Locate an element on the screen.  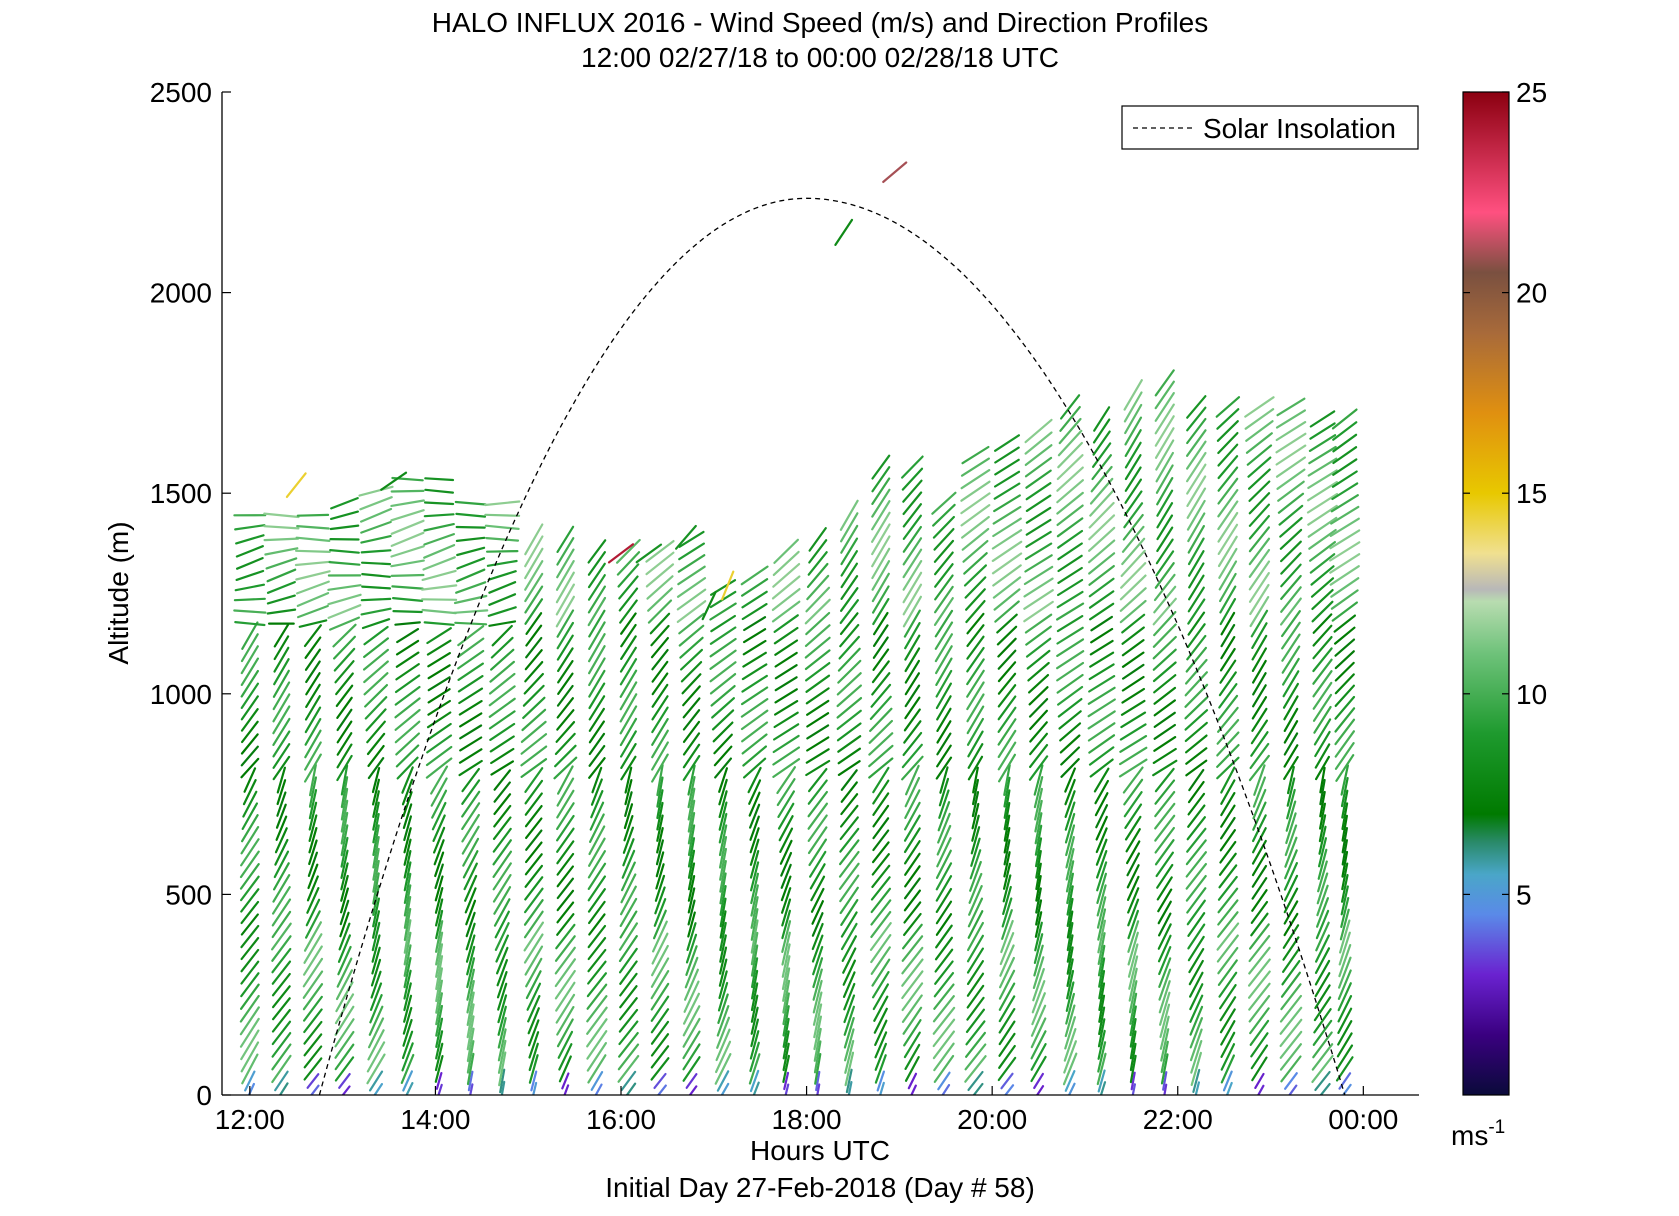
x-tick-label: 12:00 is located at coordinates (250, 1119).